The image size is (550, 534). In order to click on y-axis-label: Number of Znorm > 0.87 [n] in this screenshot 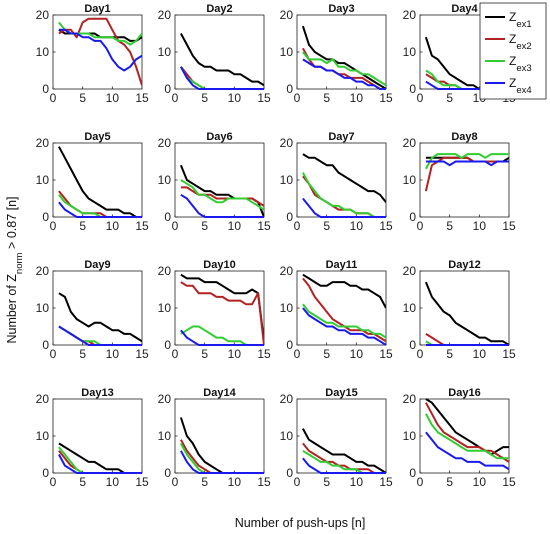, I will do `click(15, 269)`.